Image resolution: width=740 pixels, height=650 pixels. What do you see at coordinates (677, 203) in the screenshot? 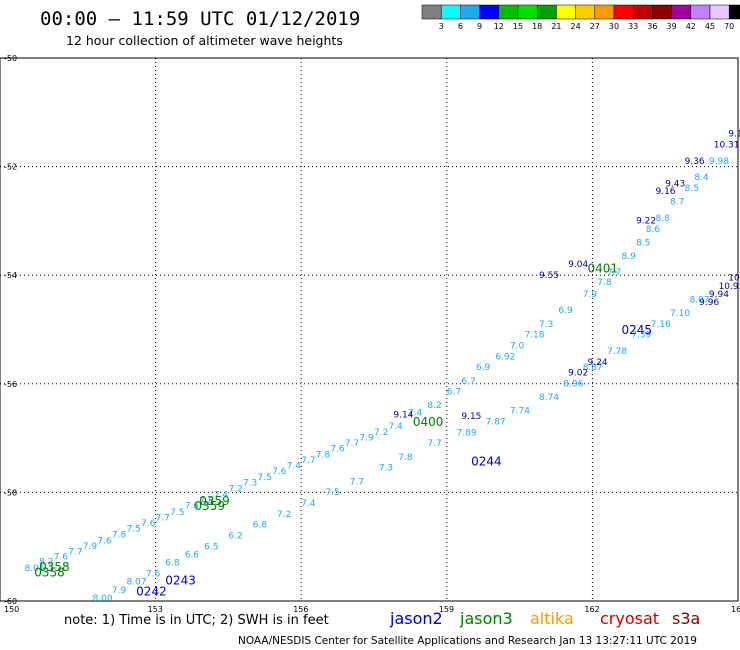
I see `swh-value: 8.7` at bounding box center [677, 203].